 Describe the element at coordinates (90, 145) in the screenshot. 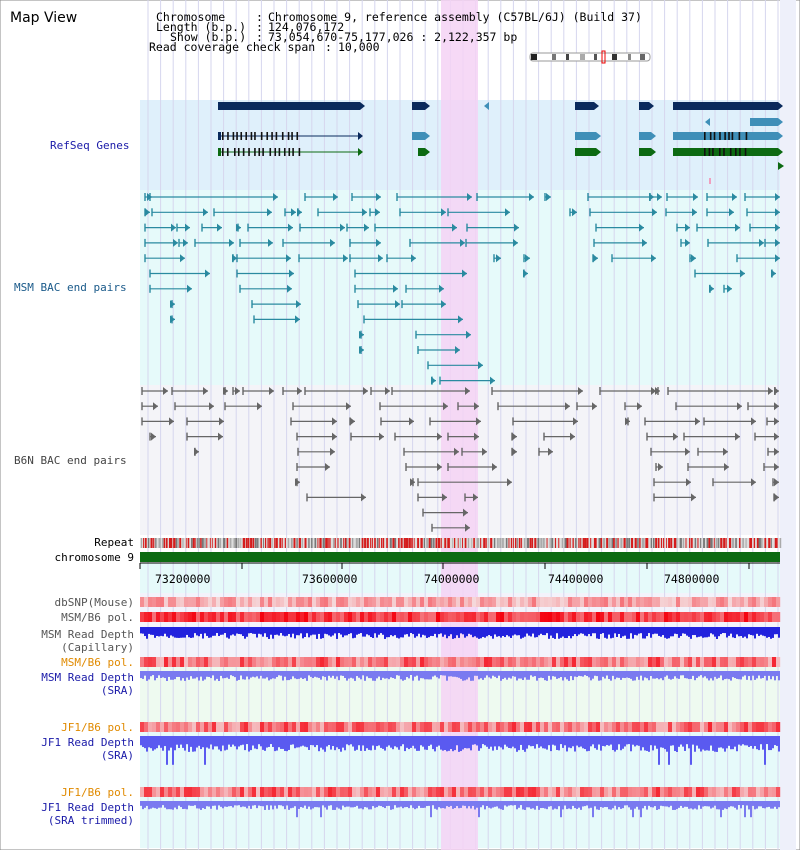

I see `track-label-refseq: RefSeq Genes` at that location.